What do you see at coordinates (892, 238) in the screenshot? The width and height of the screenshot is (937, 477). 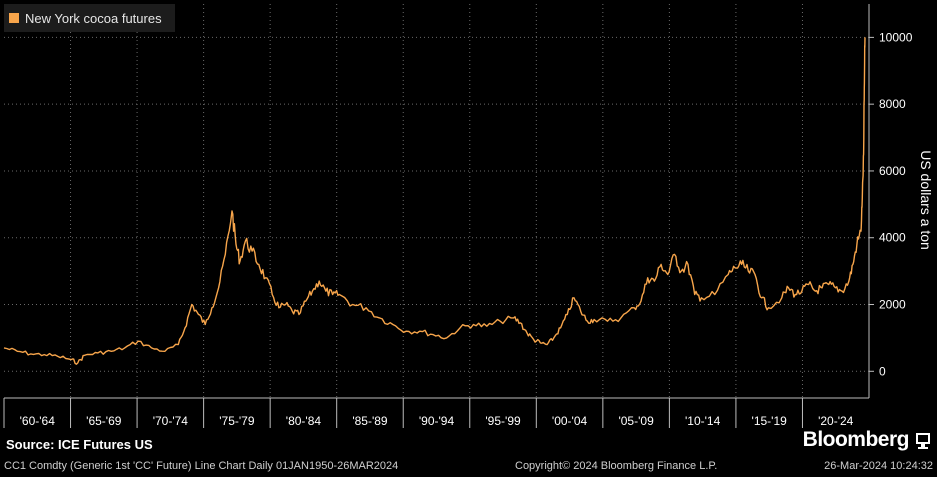 I see `y-tick-label: 4000` at bounding box center [892, 238].